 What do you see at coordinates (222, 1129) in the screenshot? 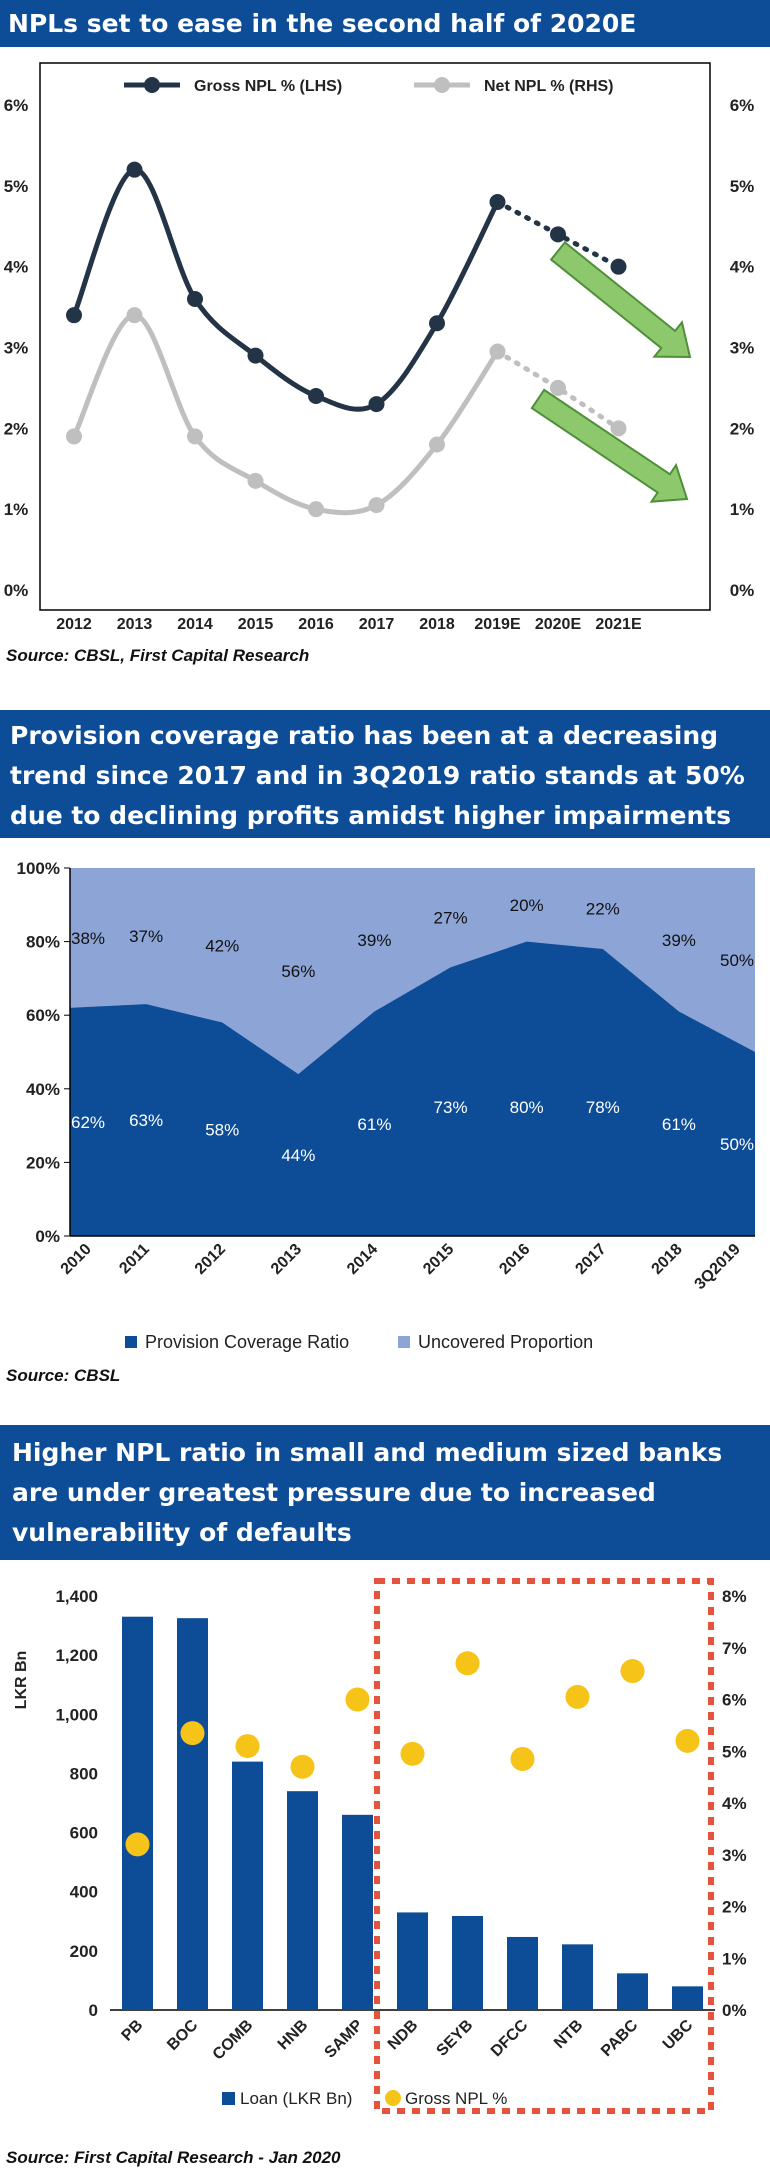
I see `coverage-data-label: 58%` at bounding box center [222, 1129].